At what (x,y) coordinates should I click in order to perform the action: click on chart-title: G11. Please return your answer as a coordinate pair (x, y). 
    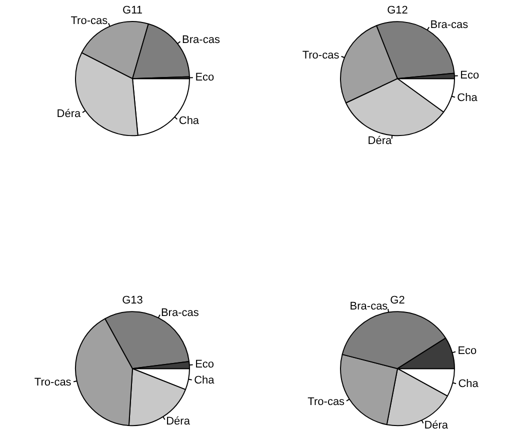
    Looking at the image, I should click on (132, 10).